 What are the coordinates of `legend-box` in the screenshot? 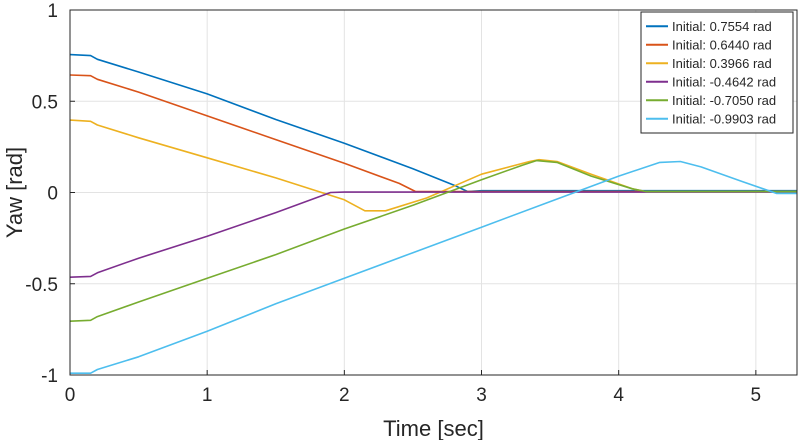 It's located at (717, 72).